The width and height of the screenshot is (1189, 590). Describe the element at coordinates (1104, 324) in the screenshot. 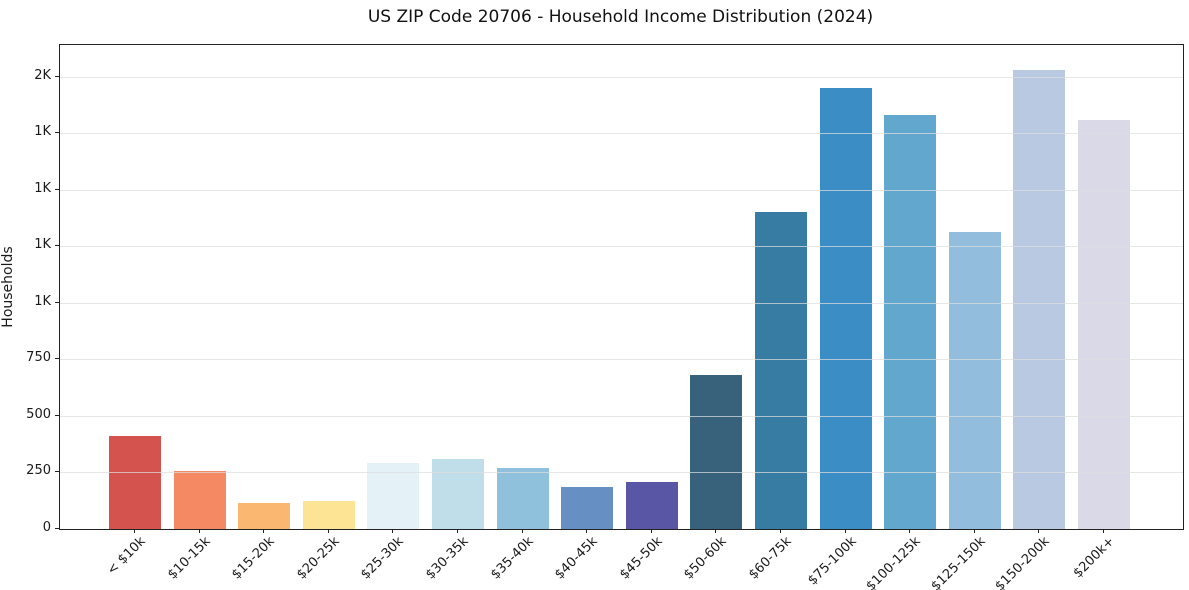

I see `bar-$200k+` at that location.